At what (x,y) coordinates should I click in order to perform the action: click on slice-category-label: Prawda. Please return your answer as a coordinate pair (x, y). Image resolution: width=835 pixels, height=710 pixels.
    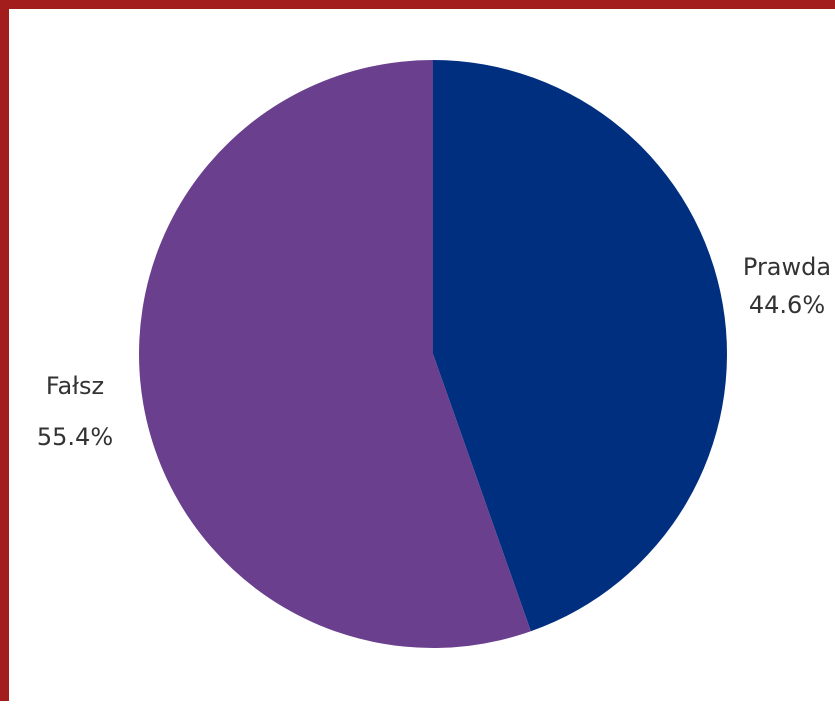
    Looking at the image, I should click on (787, 267).